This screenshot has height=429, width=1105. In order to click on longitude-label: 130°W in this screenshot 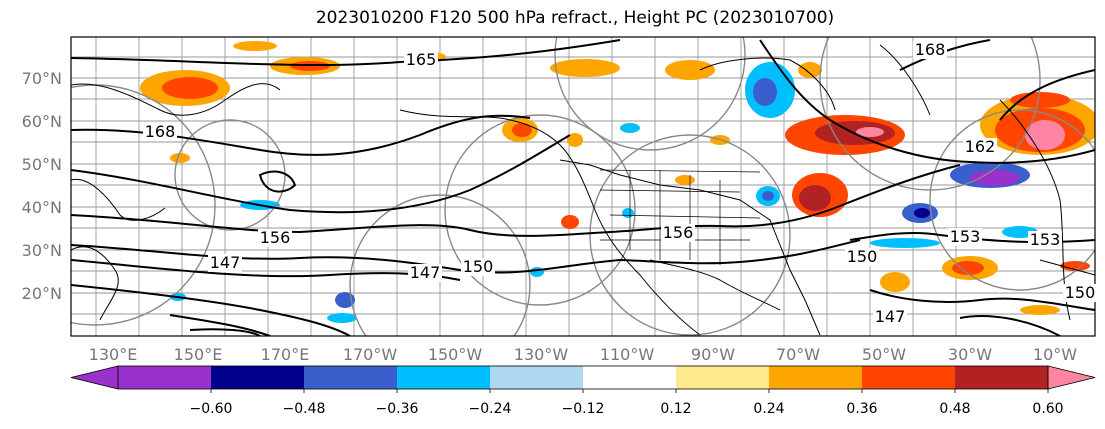, I will do `click(541, 354)`.